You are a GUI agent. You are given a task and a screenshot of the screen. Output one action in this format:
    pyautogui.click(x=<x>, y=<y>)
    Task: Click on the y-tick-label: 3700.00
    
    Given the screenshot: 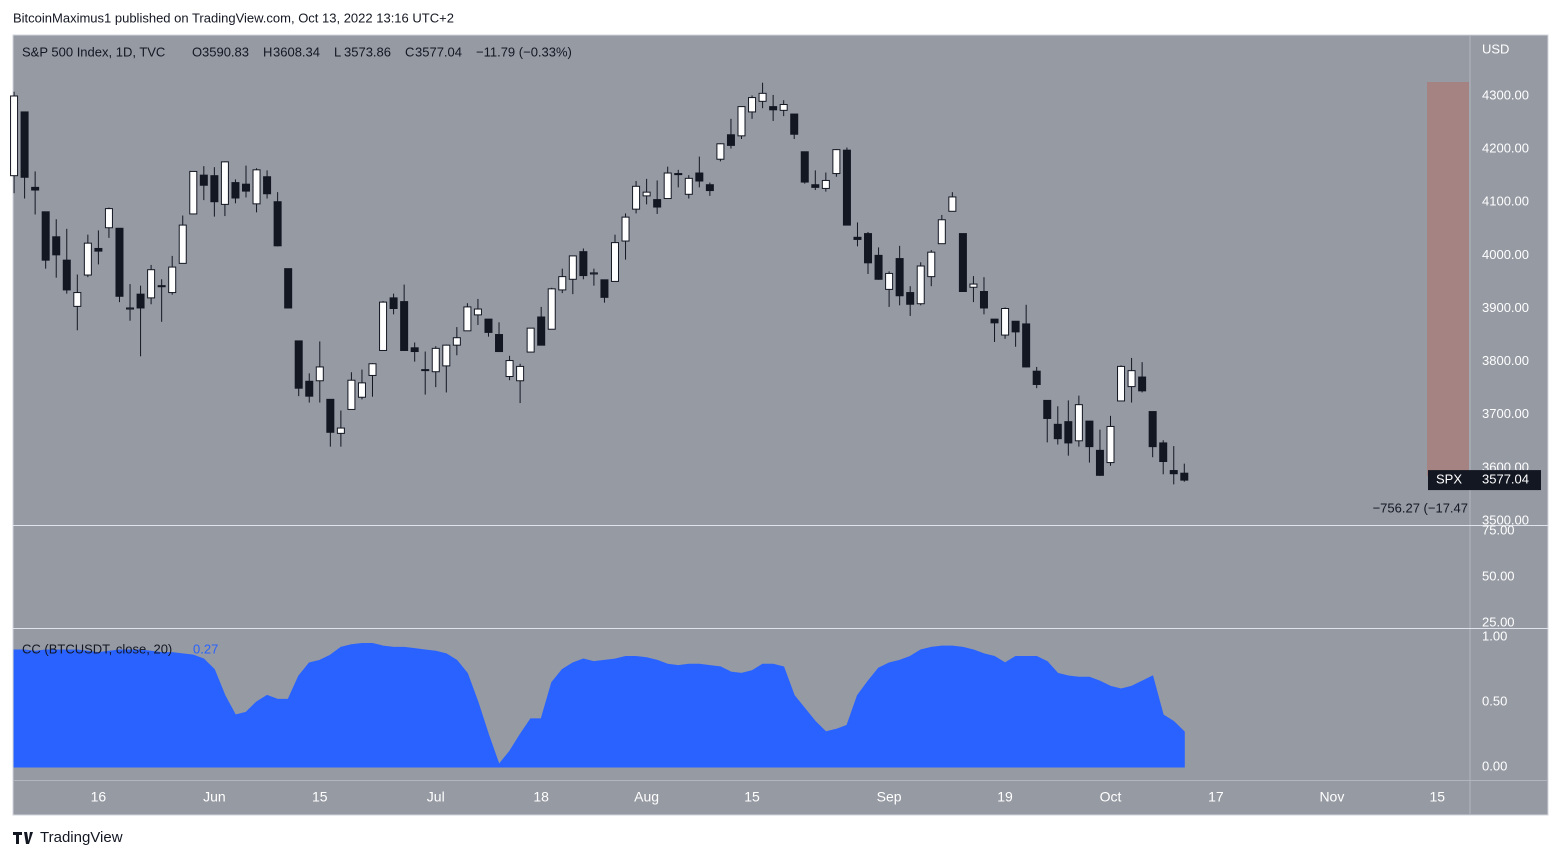 What is the action you would take?
    pyautogui.click(x=1505, y=413)
    